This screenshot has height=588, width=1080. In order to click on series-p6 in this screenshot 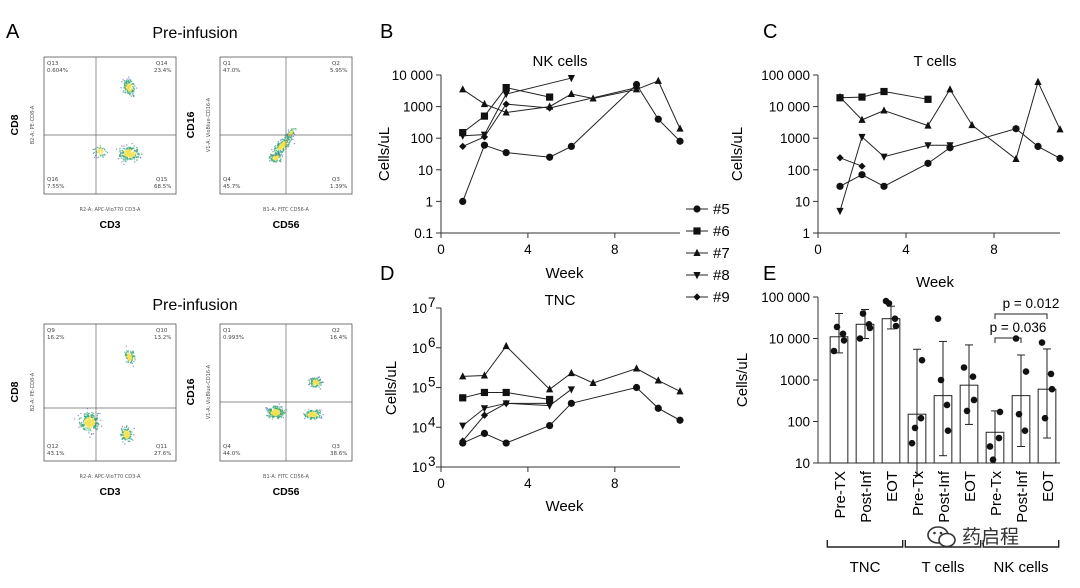, I will do `click(506, 396)`.